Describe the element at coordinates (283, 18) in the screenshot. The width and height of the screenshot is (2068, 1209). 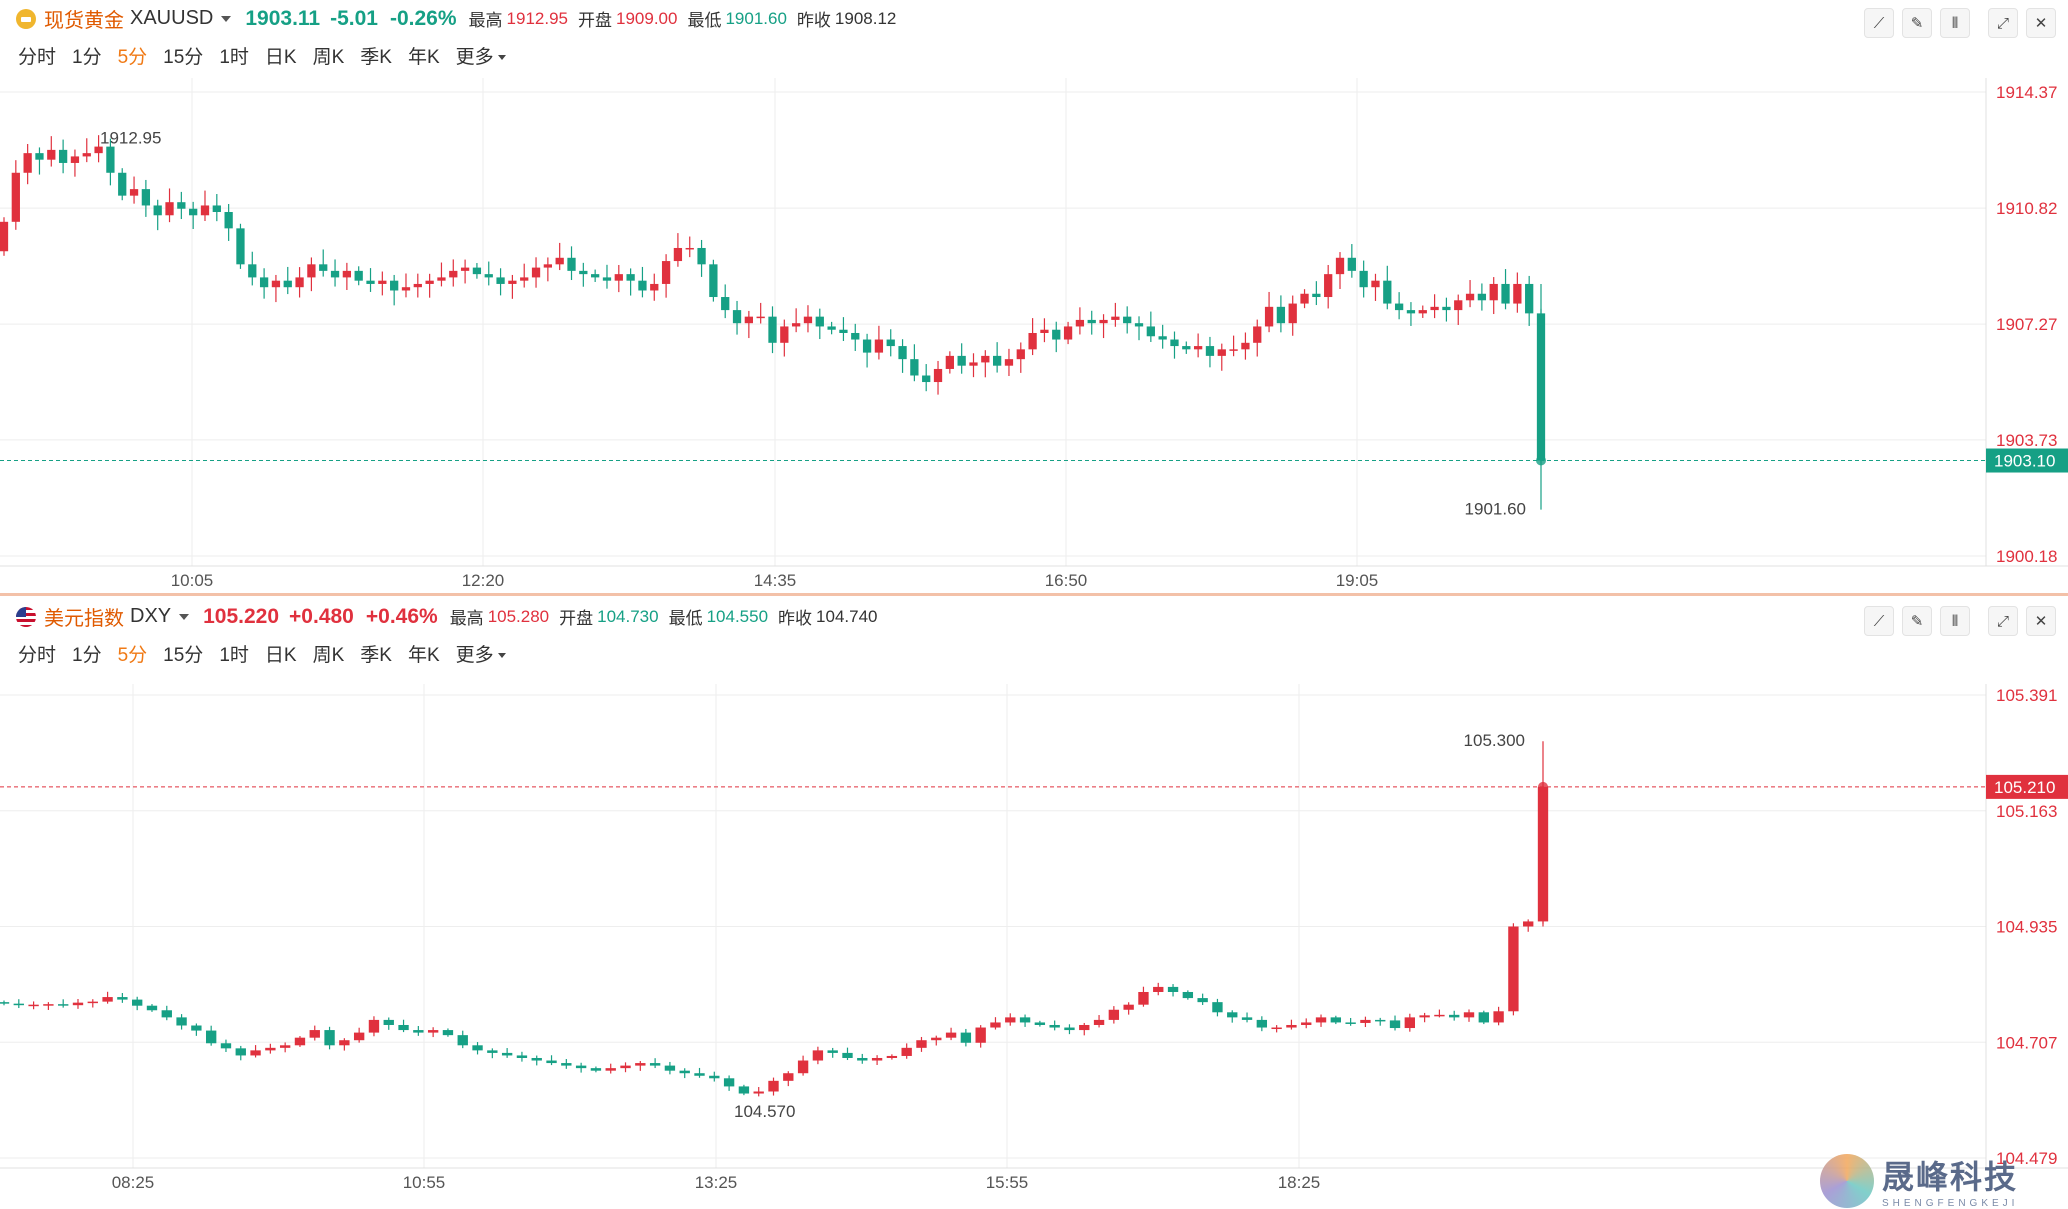
I see `last-price: 1903.11` at that location.